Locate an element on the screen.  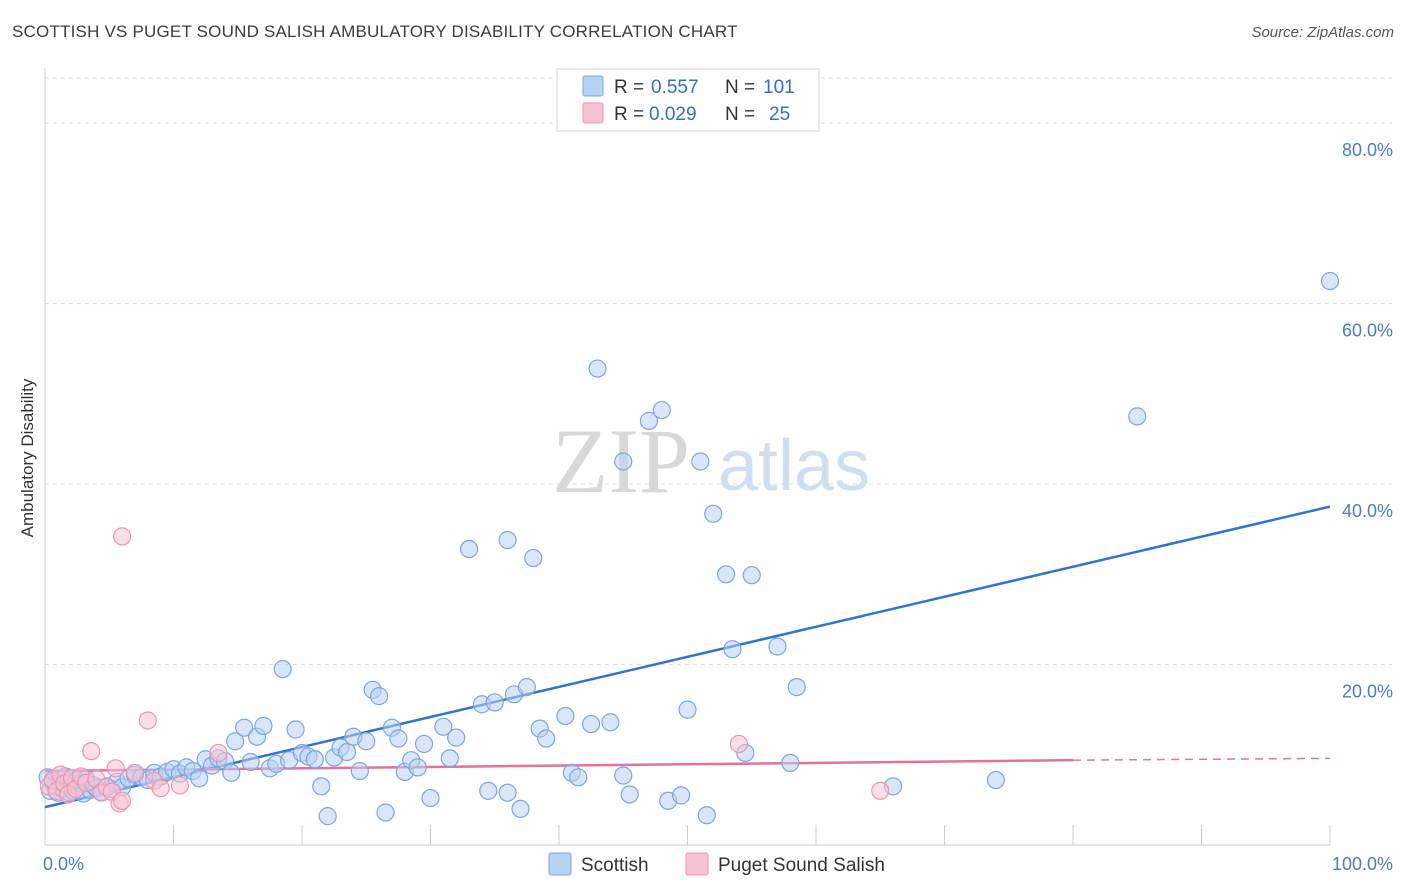
x-tick-label-end: 100.0% is located at coordinates (1362, 864).